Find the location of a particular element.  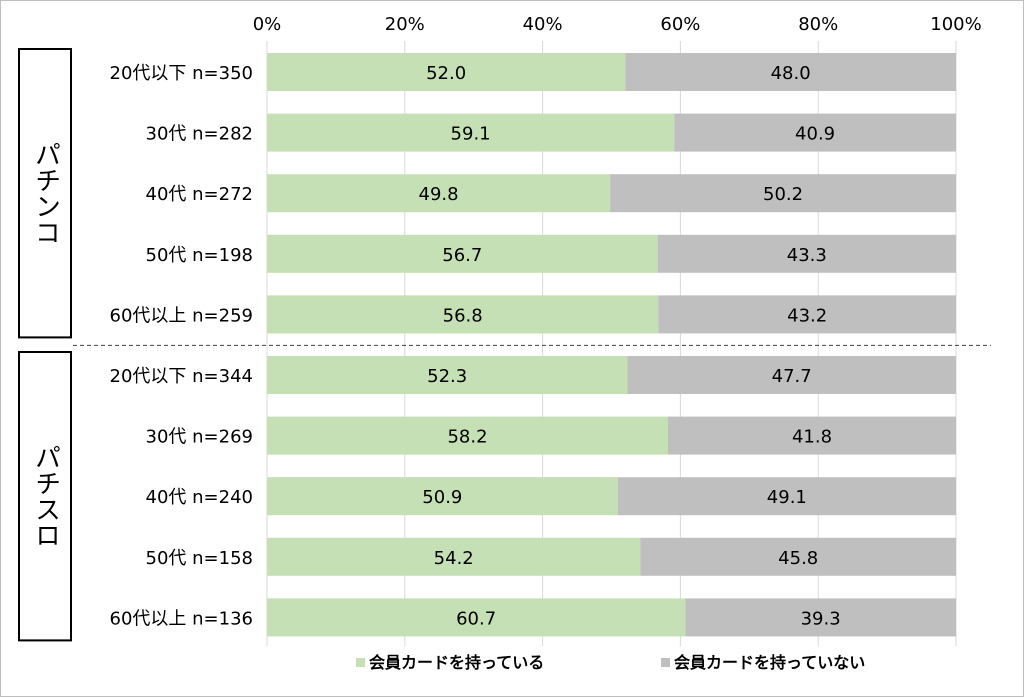

x-tick-label: 20% is located at coordinates (405, 24).